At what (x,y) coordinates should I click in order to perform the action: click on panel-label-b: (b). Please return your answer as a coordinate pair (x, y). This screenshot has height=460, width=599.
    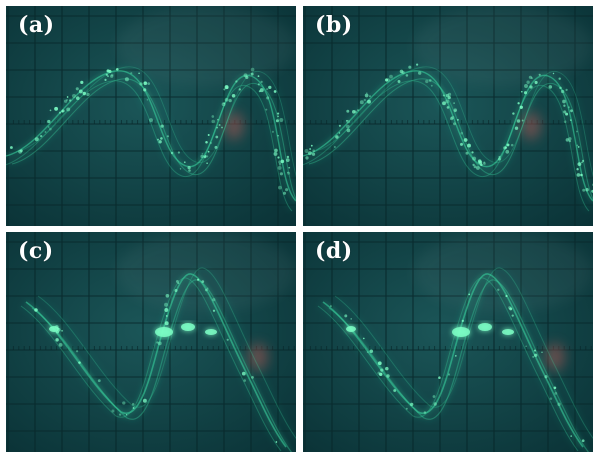
    Looking at the image, I should click on (334, 25).